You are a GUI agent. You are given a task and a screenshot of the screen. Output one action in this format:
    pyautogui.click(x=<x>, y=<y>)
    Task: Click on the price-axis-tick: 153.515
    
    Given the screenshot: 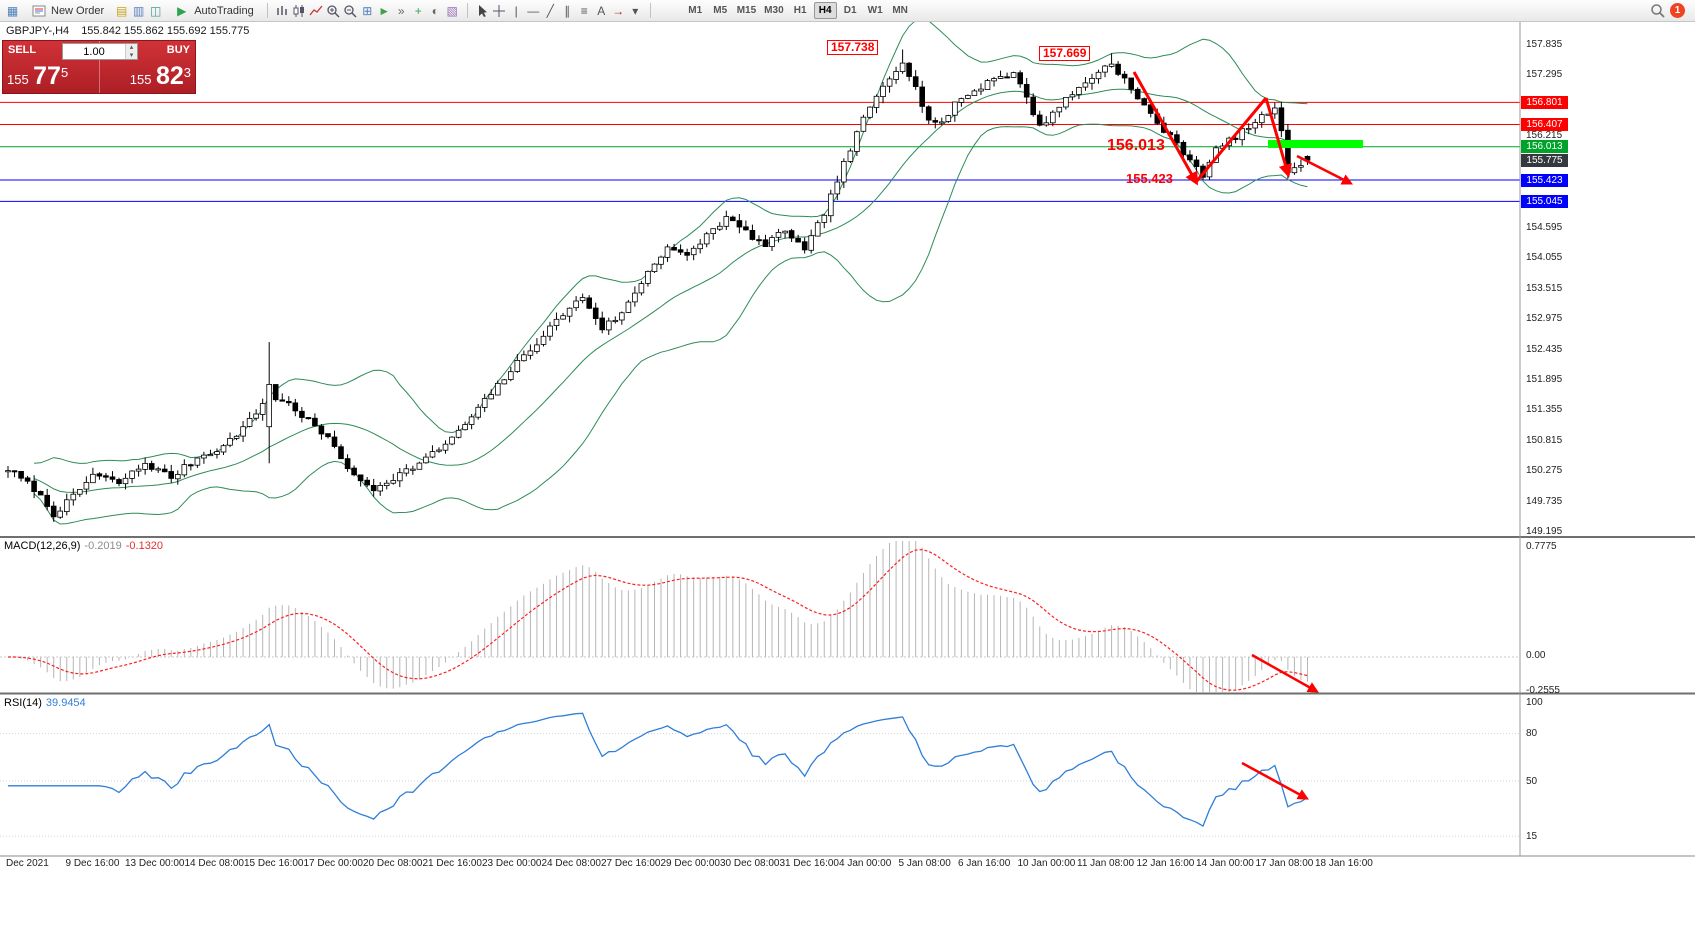 What is the action you would take?
    pyautogui.click(x=1544, y=288)
    